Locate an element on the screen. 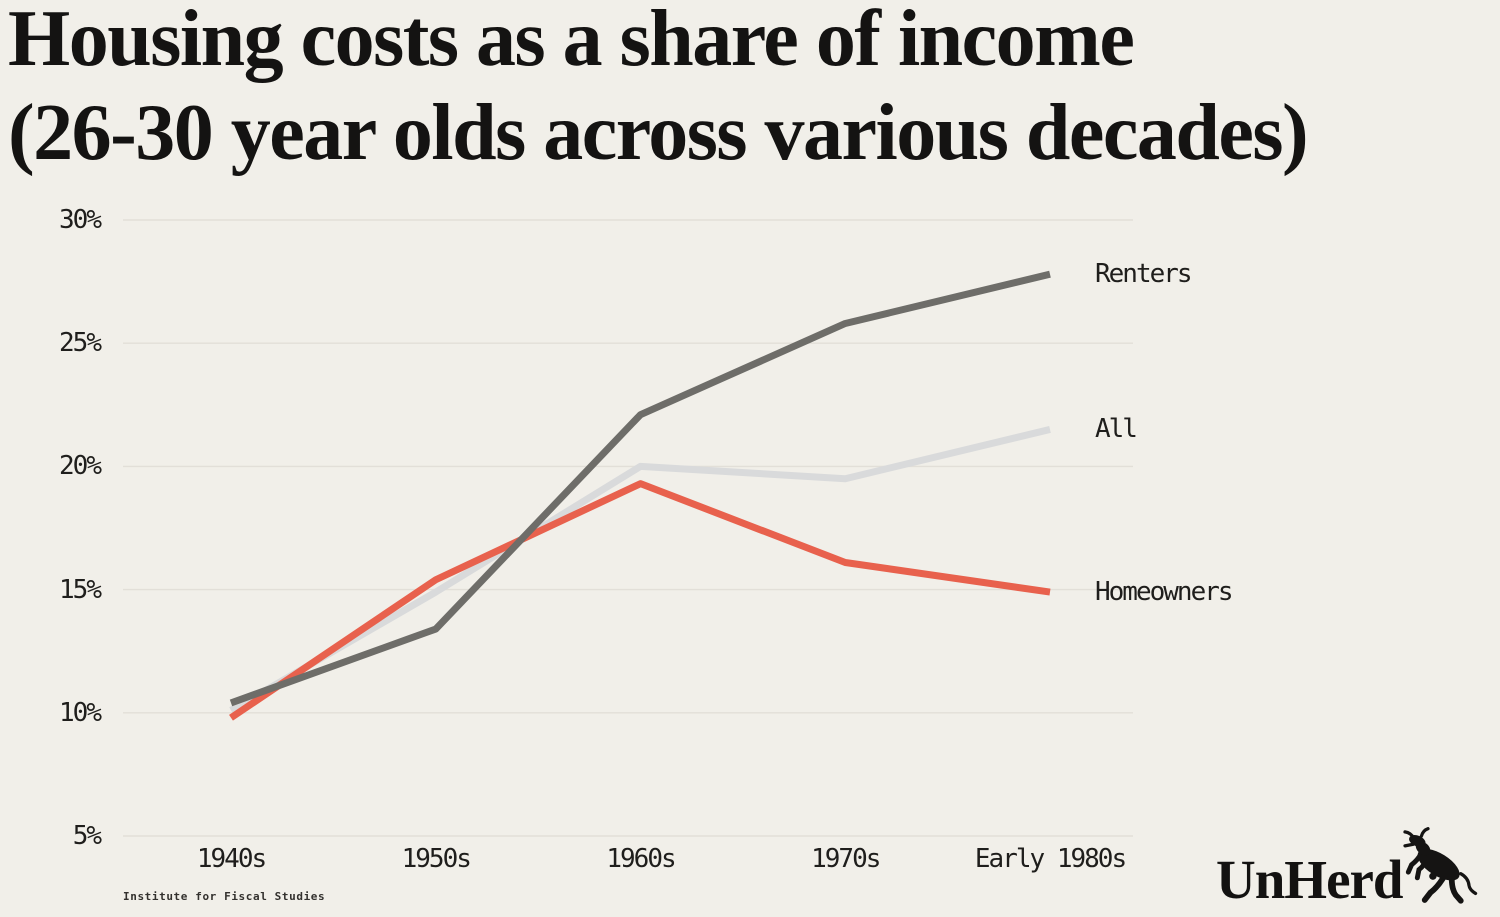 This screenshot has width=1500, height=917. x-axis-tick-label: 1960s is located at coordinates (641, 859).